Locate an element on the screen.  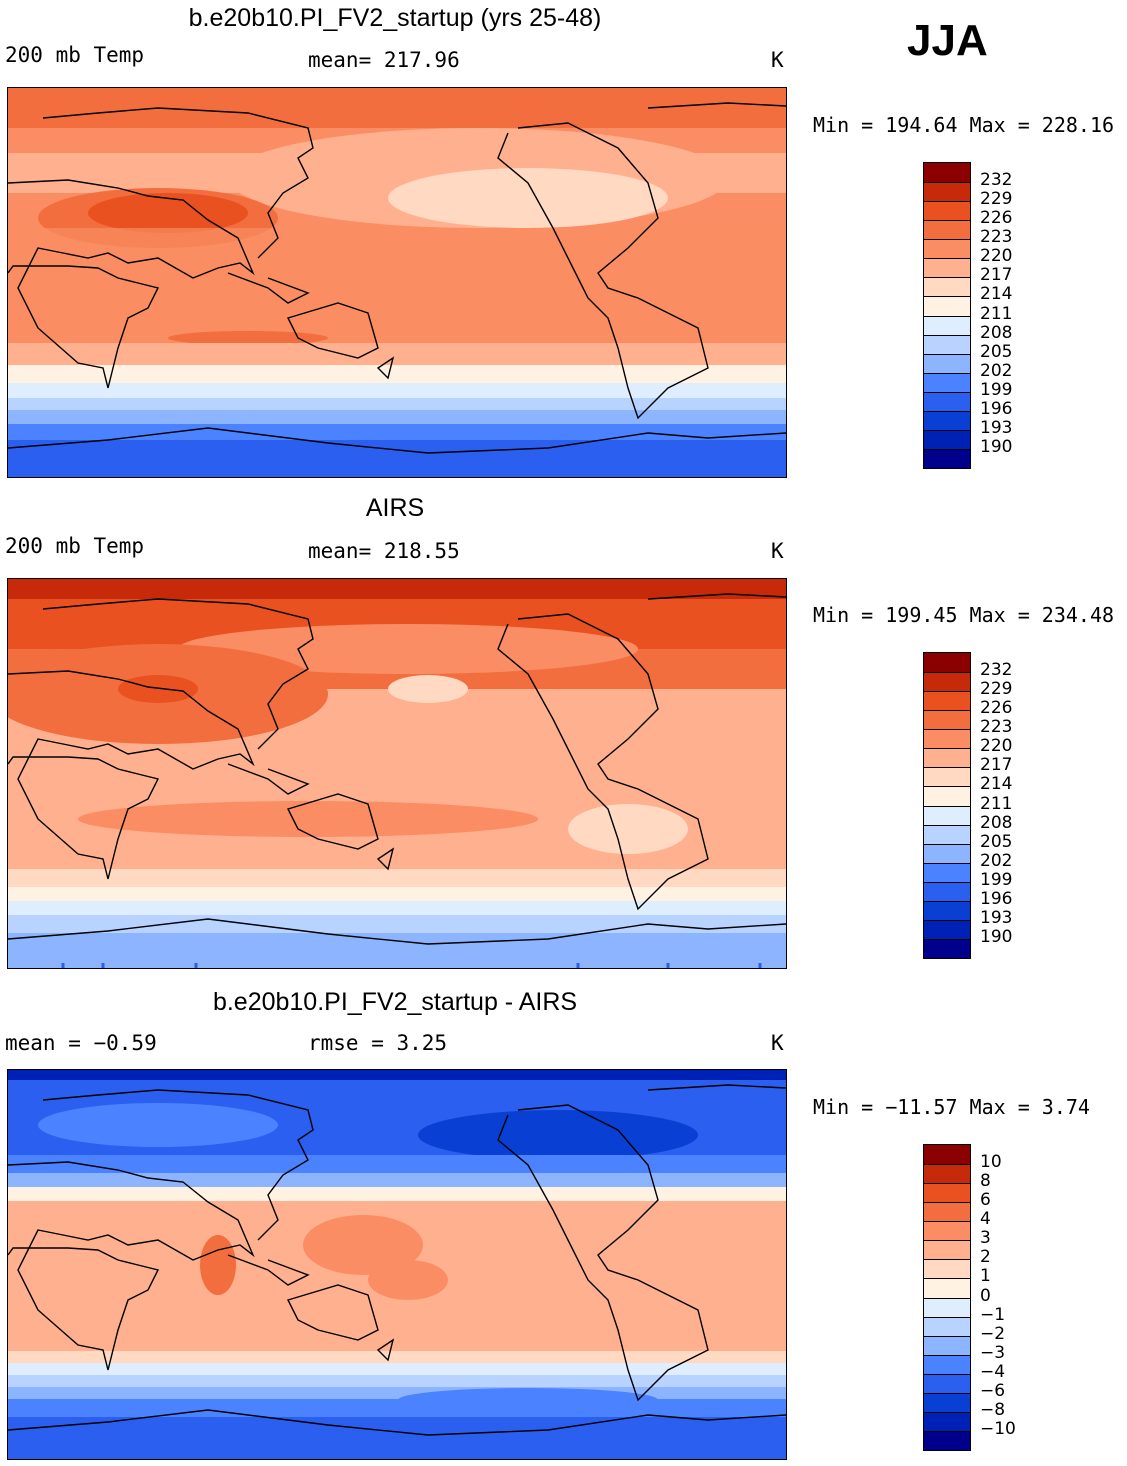
rmse-label: rmse = 3.25 is located at coordinates (378, 1043).